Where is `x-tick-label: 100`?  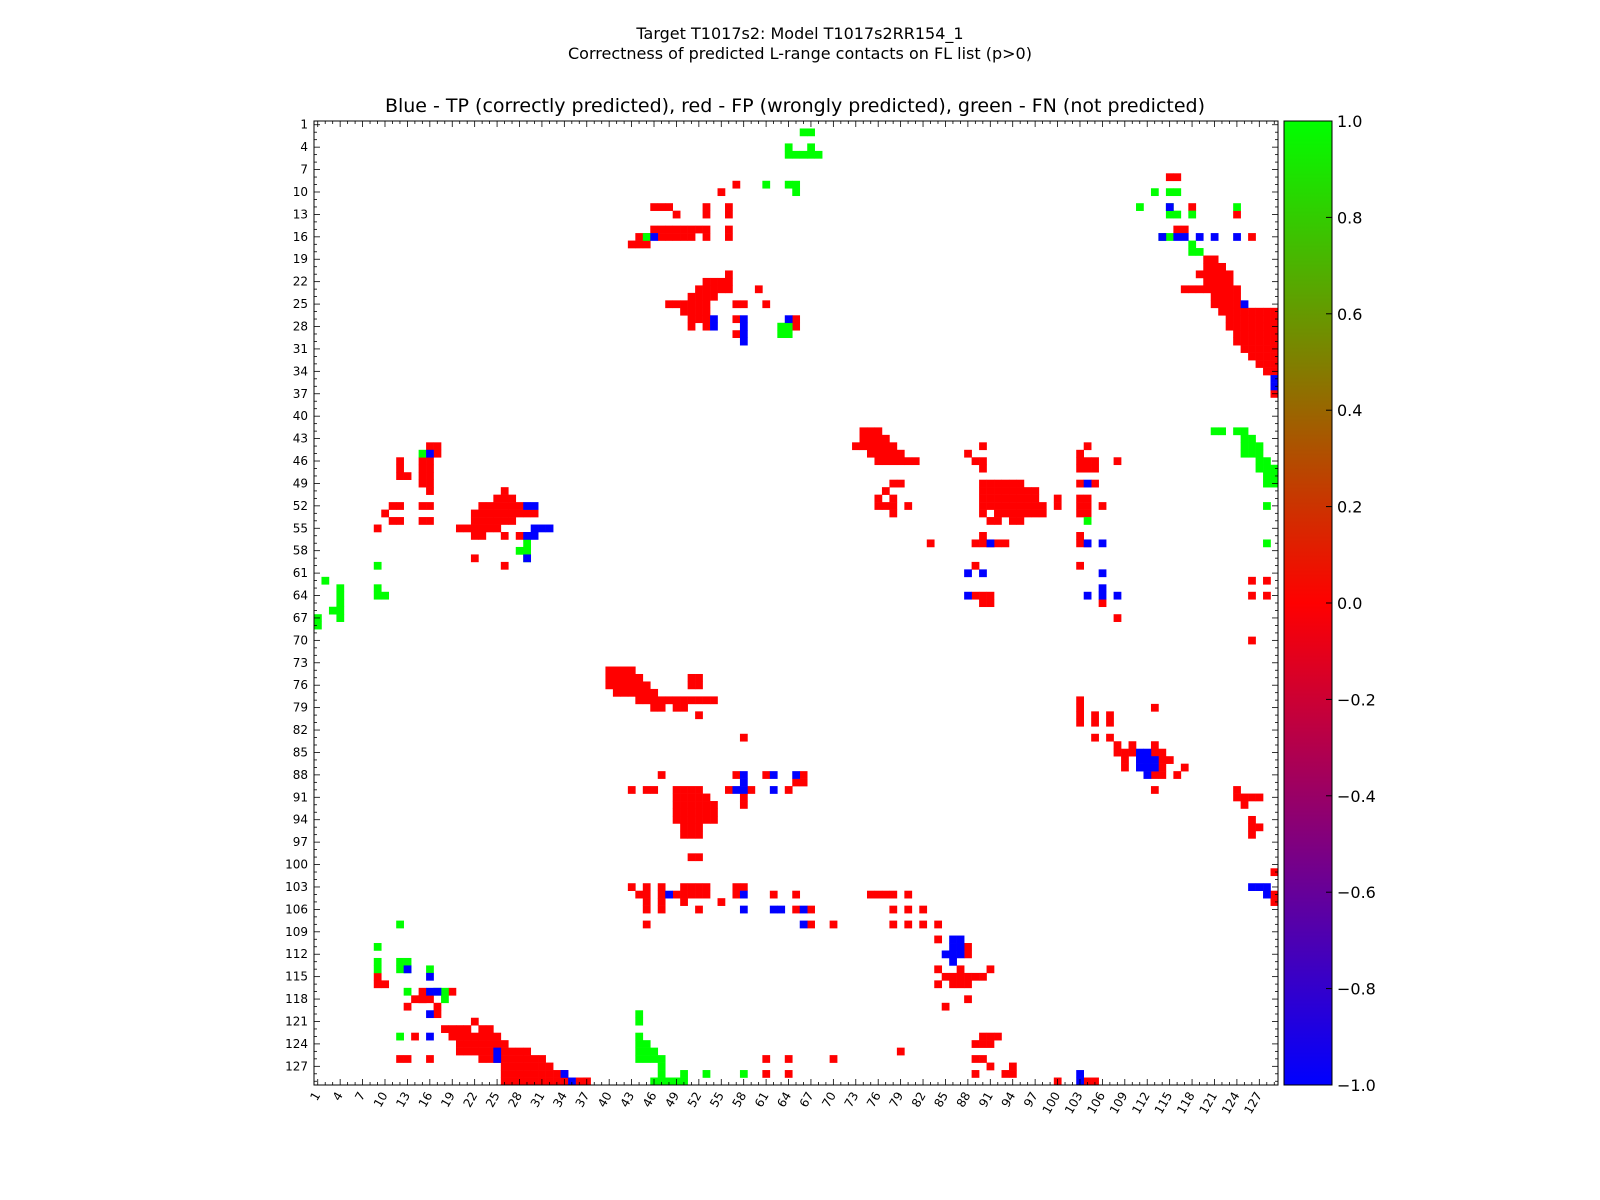
x-tick-label: 100 is located at coordinates (1052, 1103).